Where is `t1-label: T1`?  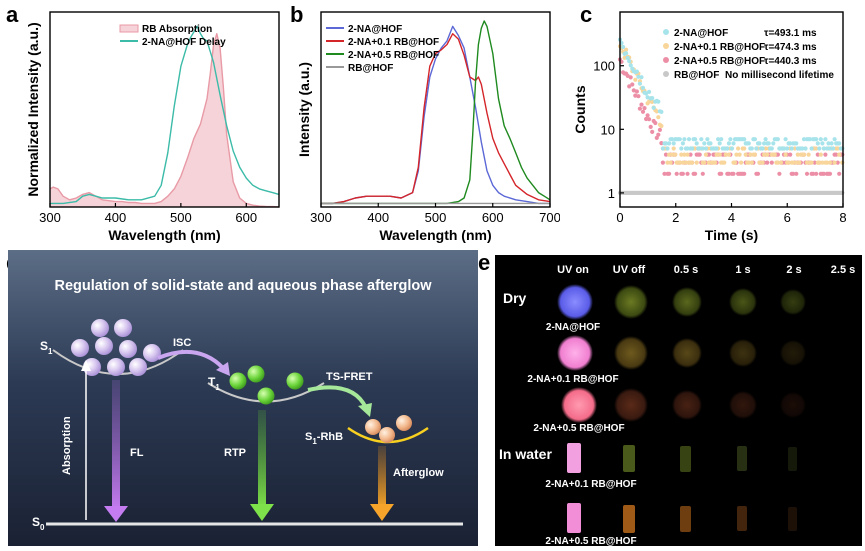 t1-label: T1 is located at coordinates (214, 383).